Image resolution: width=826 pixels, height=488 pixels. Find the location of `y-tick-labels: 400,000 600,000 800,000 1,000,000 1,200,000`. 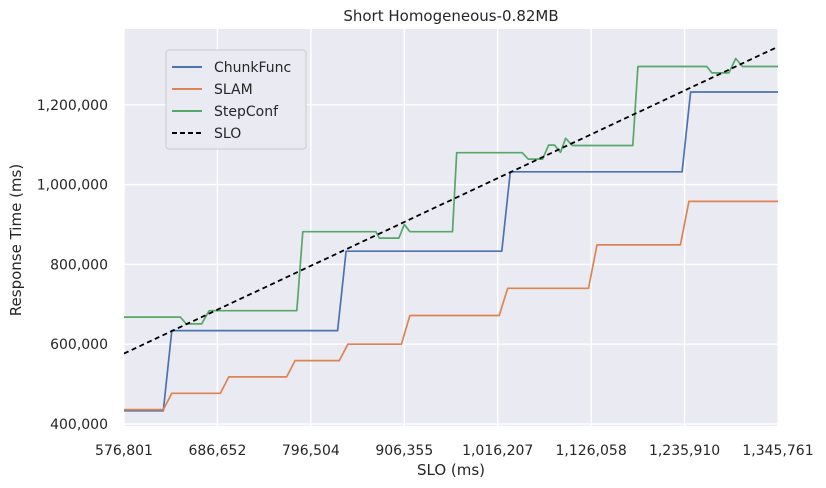

y-tick-labels: 400,000 600,000 800,000 1,000,000 1,200,000 is located at coordinates (72, 265).